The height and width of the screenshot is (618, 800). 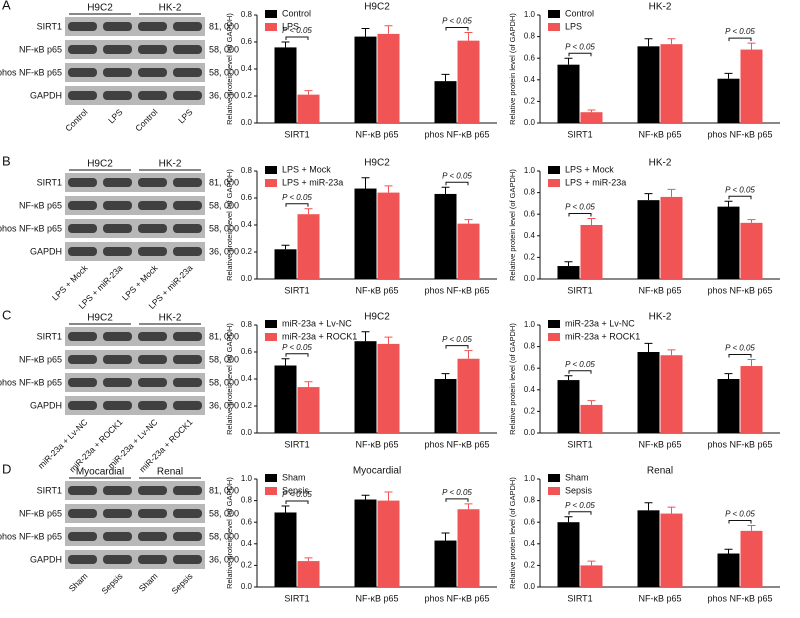 What do you see at coordinates (377, 471) in the screenshot?
I see `chart-title: Myocardial` at bounding box center [377, 471].